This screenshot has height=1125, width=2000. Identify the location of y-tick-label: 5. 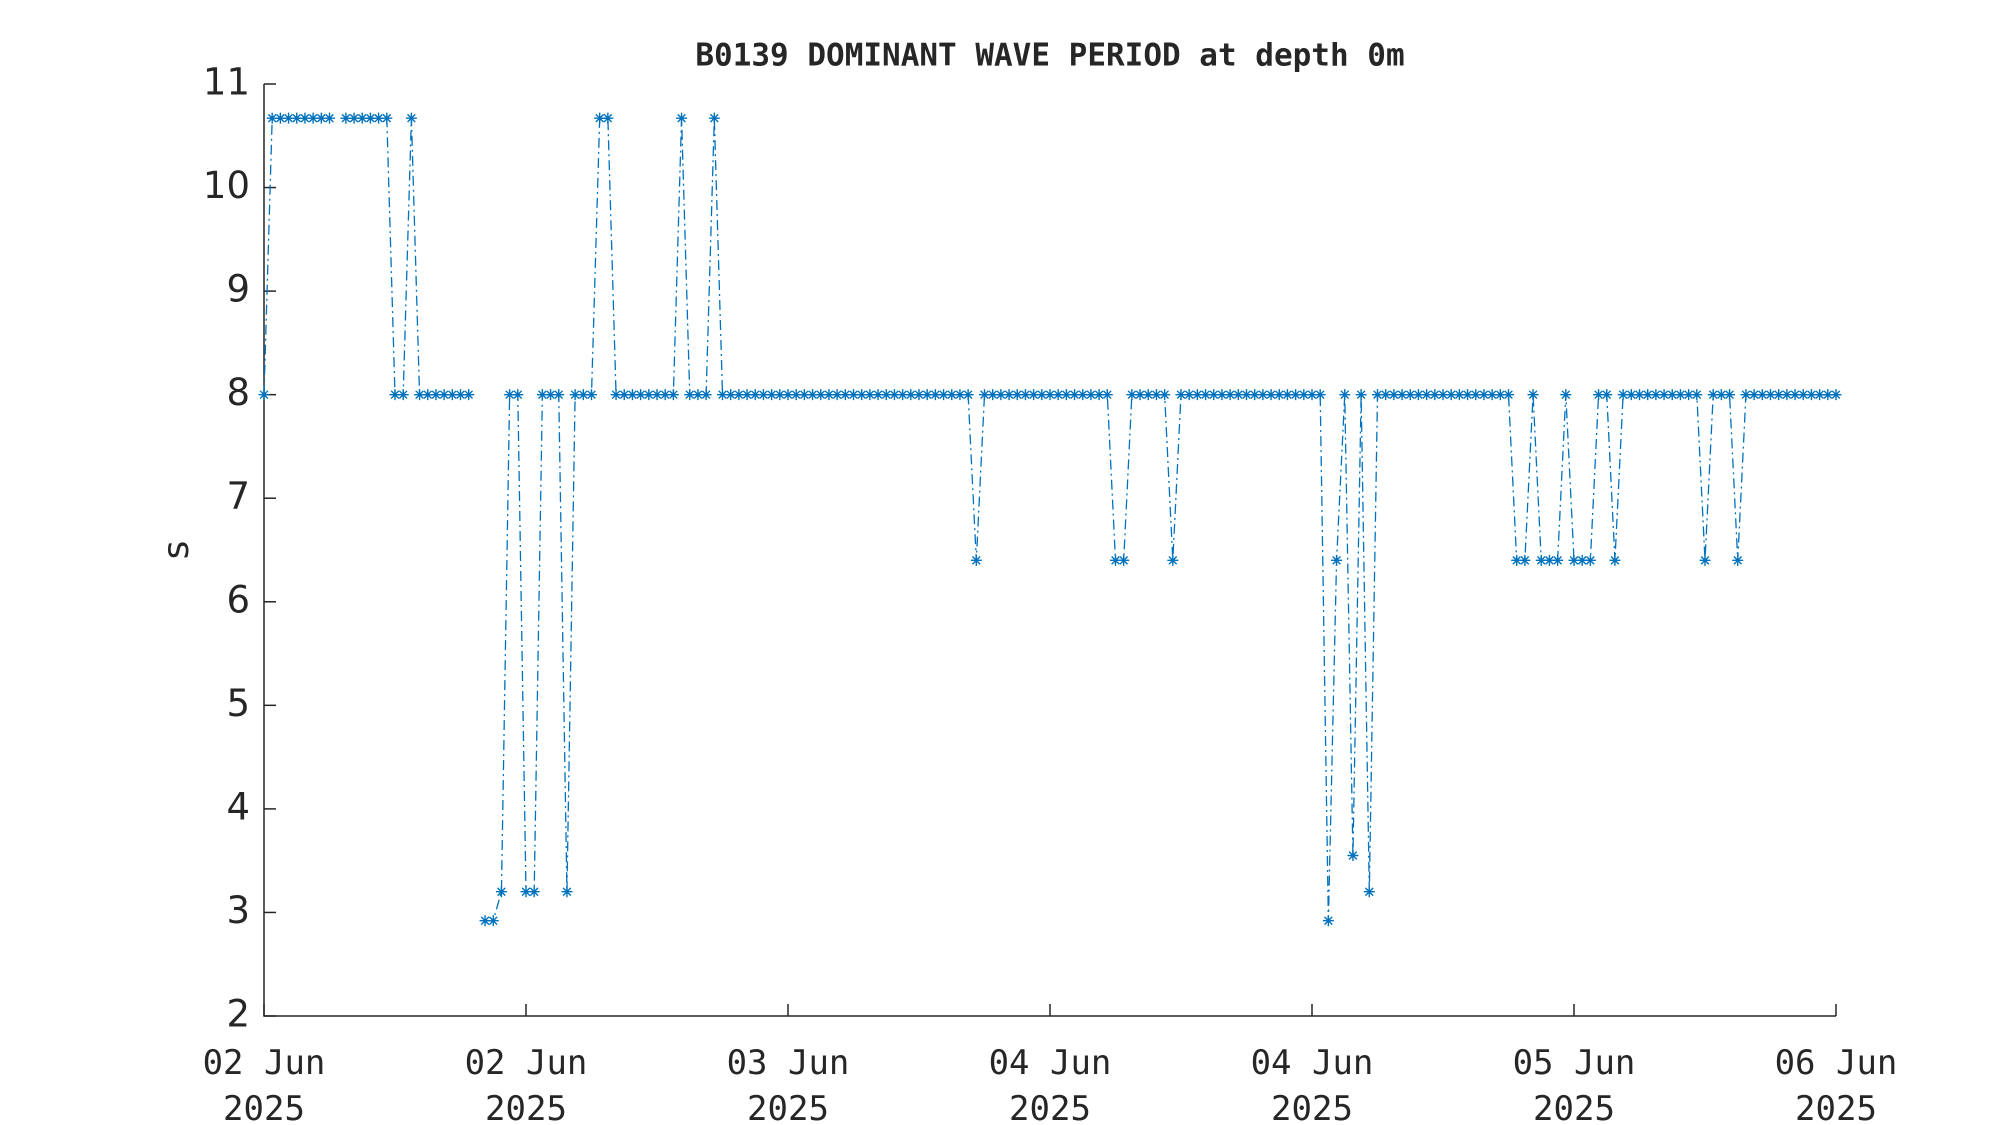
(238, 703).